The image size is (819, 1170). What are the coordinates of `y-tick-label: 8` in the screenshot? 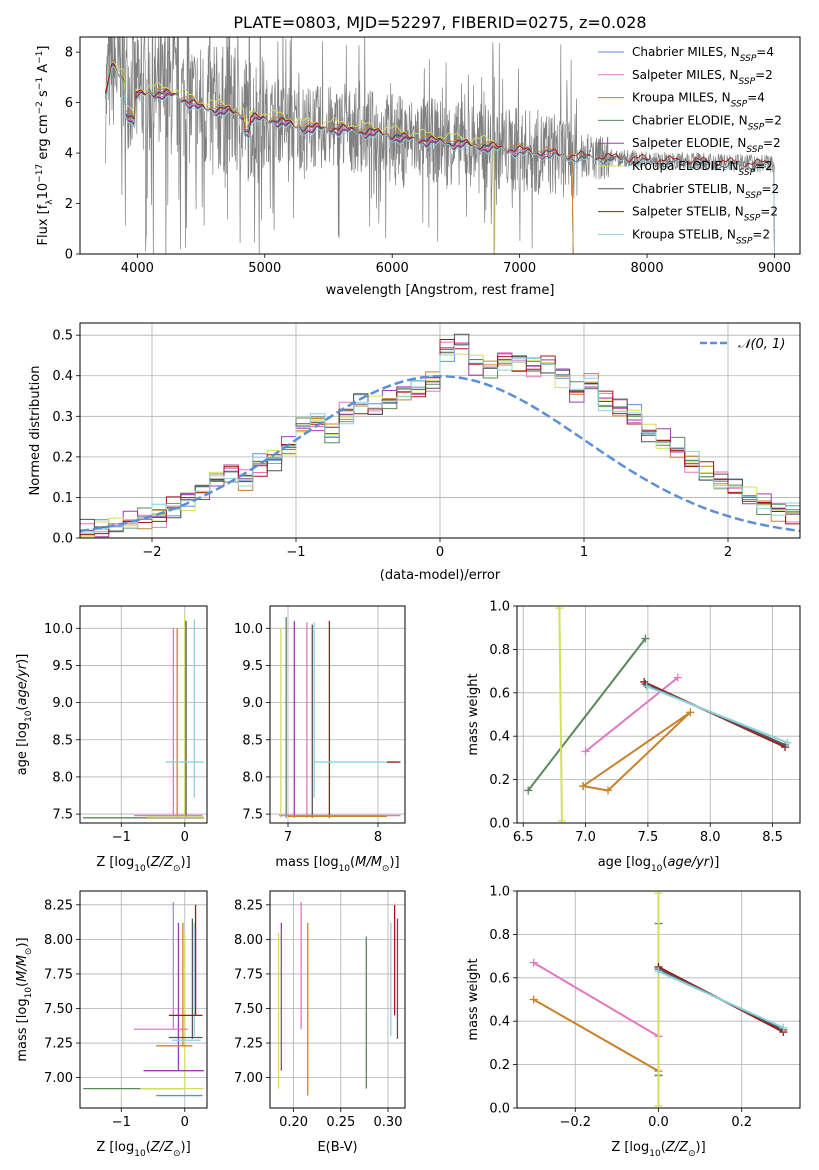 It's located at (69, 53).